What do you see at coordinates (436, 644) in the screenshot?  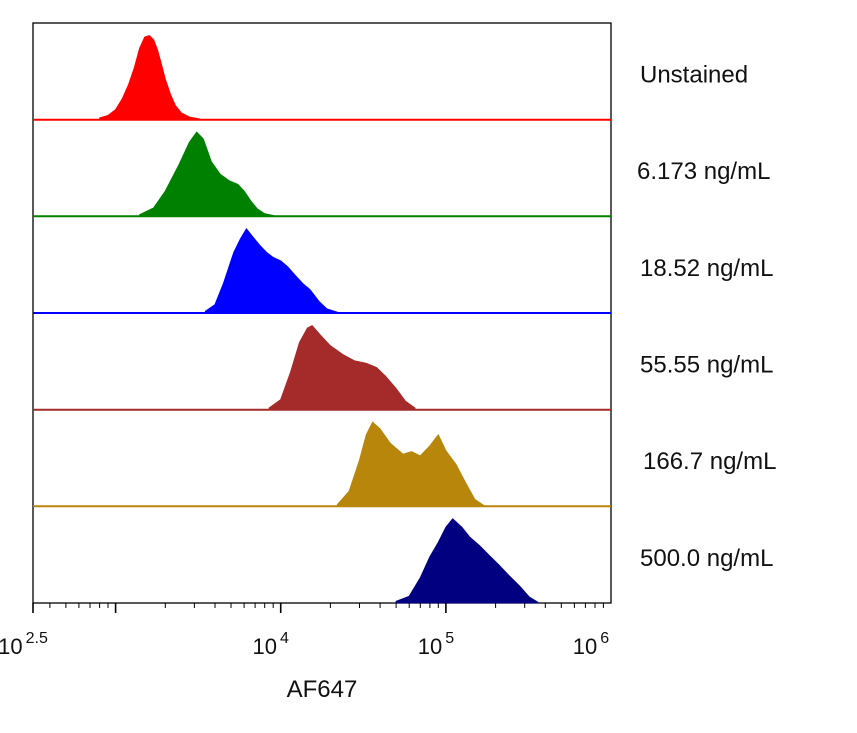 I see `x-tick-label: 10 5` at bounding box center [436, 644].